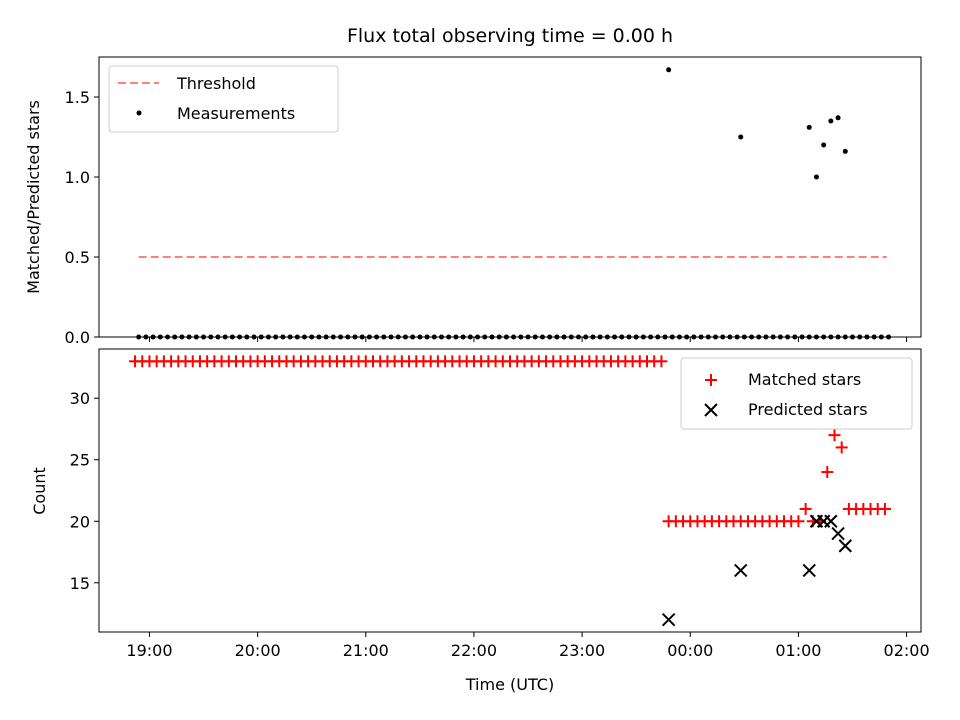 This screenshot has height=720, width=960. I want to click on legend-predicted-swatch, so click(711, 410).